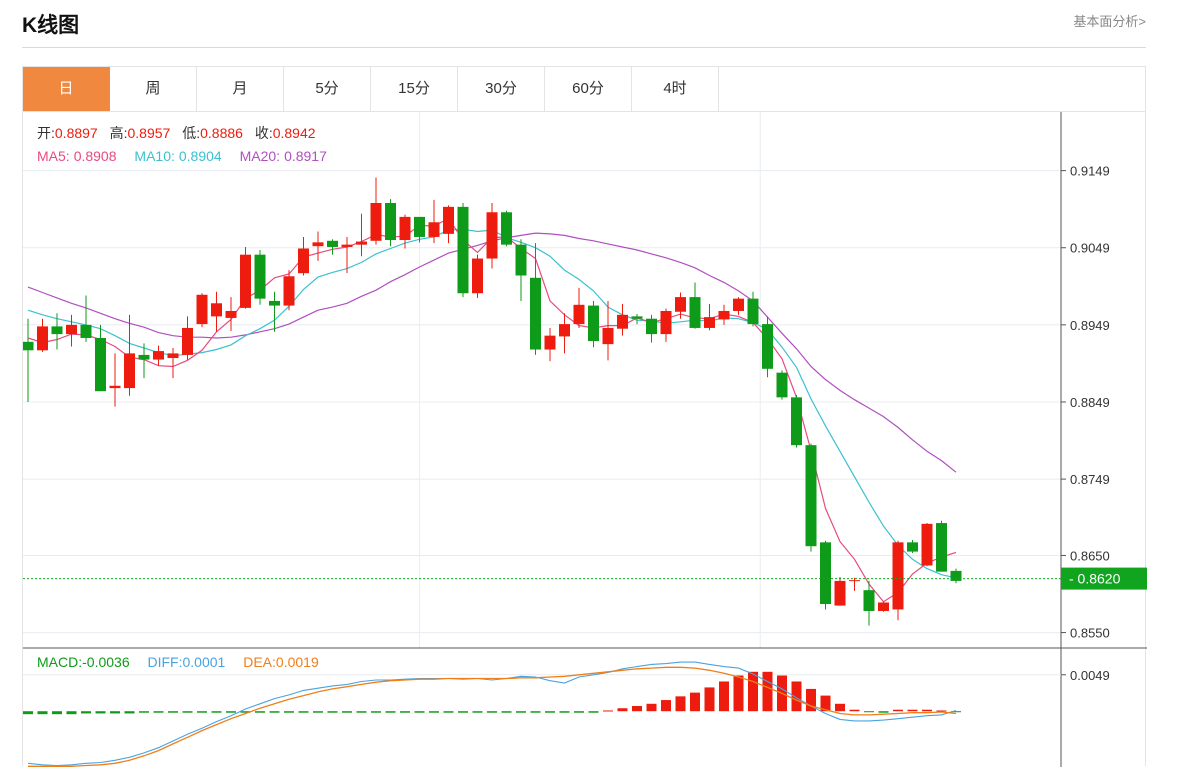  What do you see at coordinates (414, 89) in the screenshot?
I see `tab-15min: 15分` at bounding box center [414, 89].